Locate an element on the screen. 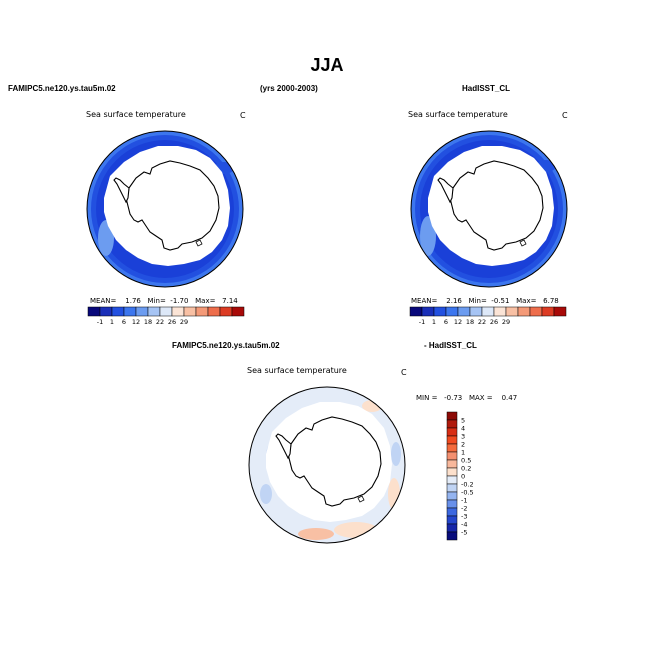 The image size is (654, 654). map1-max-label: Max= is located at coordinates (205, 301).